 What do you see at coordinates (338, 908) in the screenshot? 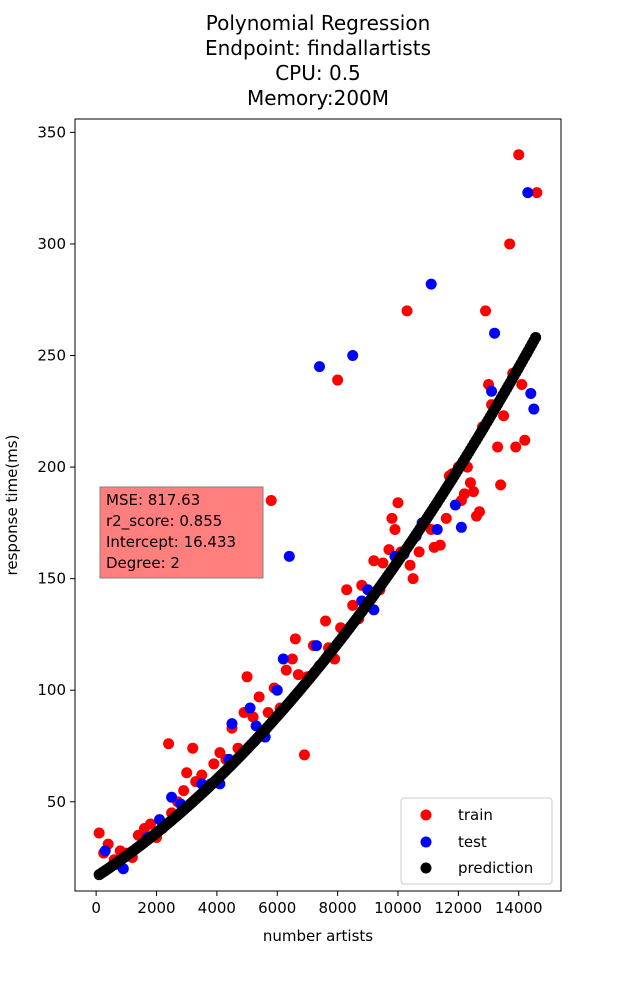
I see `x-tick-label-8000: 8000` at bounding box center [338, 908].